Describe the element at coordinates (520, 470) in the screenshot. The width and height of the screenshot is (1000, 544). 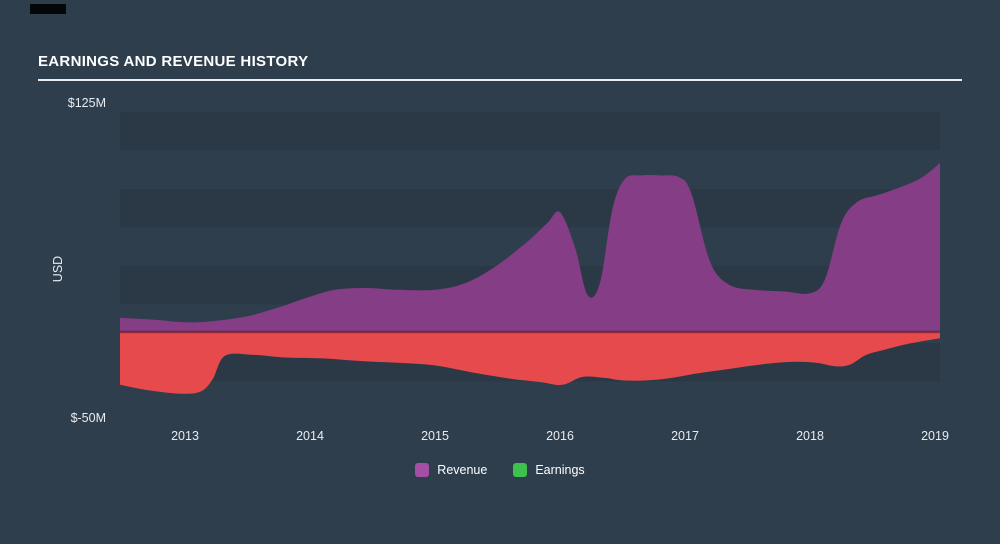
I see `earnings-swatch-icon` at that location.